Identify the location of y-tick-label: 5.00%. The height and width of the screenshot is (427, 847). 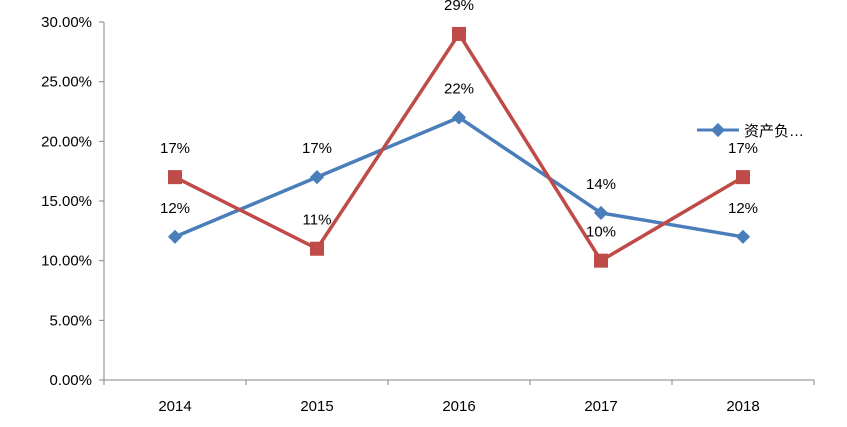
(70, 320).